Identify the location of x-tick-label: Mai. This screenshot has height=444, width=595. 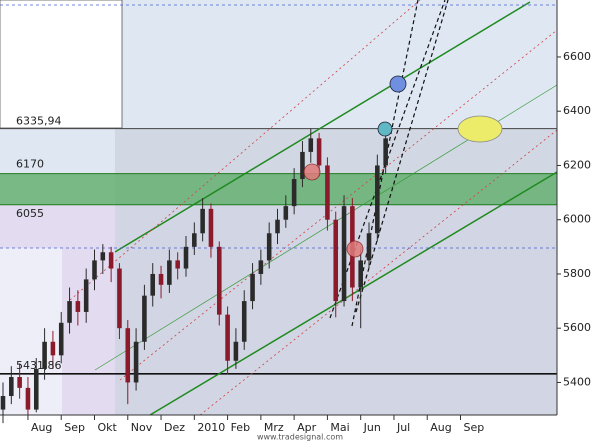
(339, 427).